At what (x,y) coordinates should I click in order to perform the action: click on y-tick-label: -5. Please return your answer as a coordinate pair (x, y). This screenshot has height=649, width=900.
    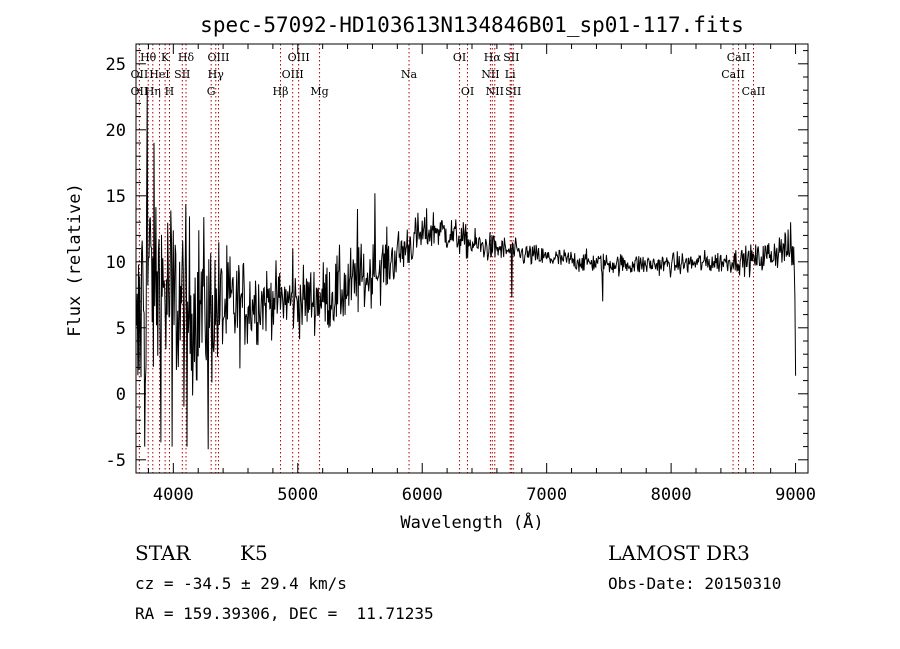
    Looking at the image, I should click on (116, 461).